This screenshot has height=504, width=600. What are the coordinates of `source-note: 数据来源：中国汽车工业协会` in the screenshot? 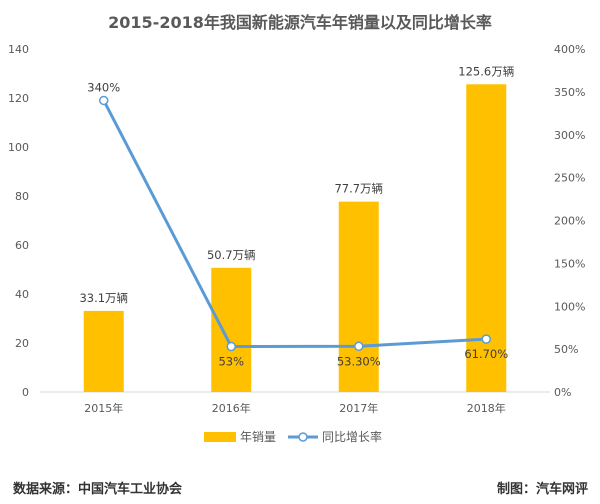 It's located at (98, 489).